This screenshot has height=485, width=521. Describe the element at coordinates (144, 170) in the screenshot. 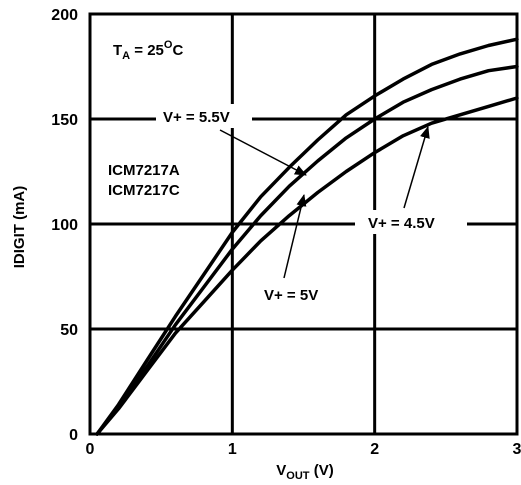

I see `part-number-a: ICM7217A` at that location.